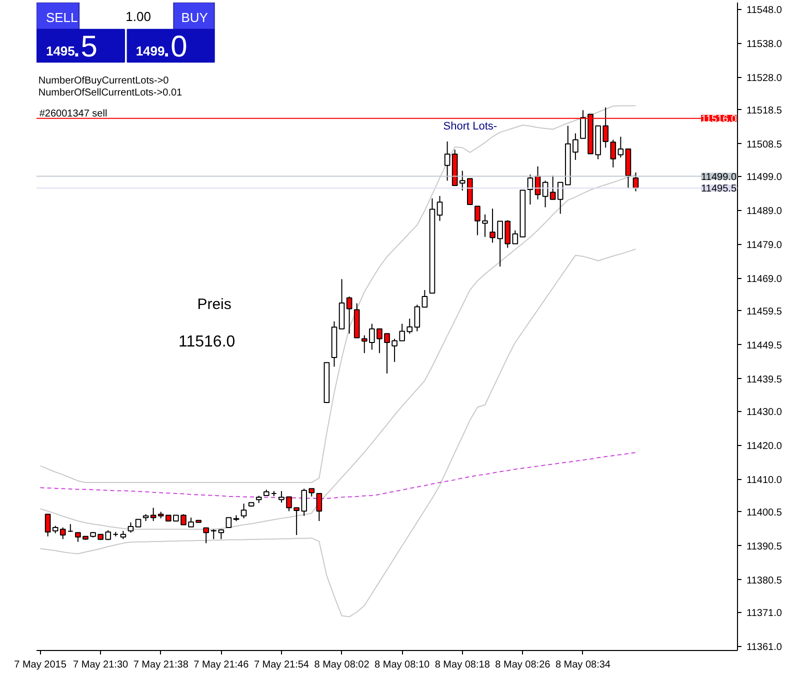 Image resolution: width=787 pixels, height=674 pixels. Describe the element at coordinates (764, 580) in the screenshot. I see `y-tick-label: 11380.5` at that location.